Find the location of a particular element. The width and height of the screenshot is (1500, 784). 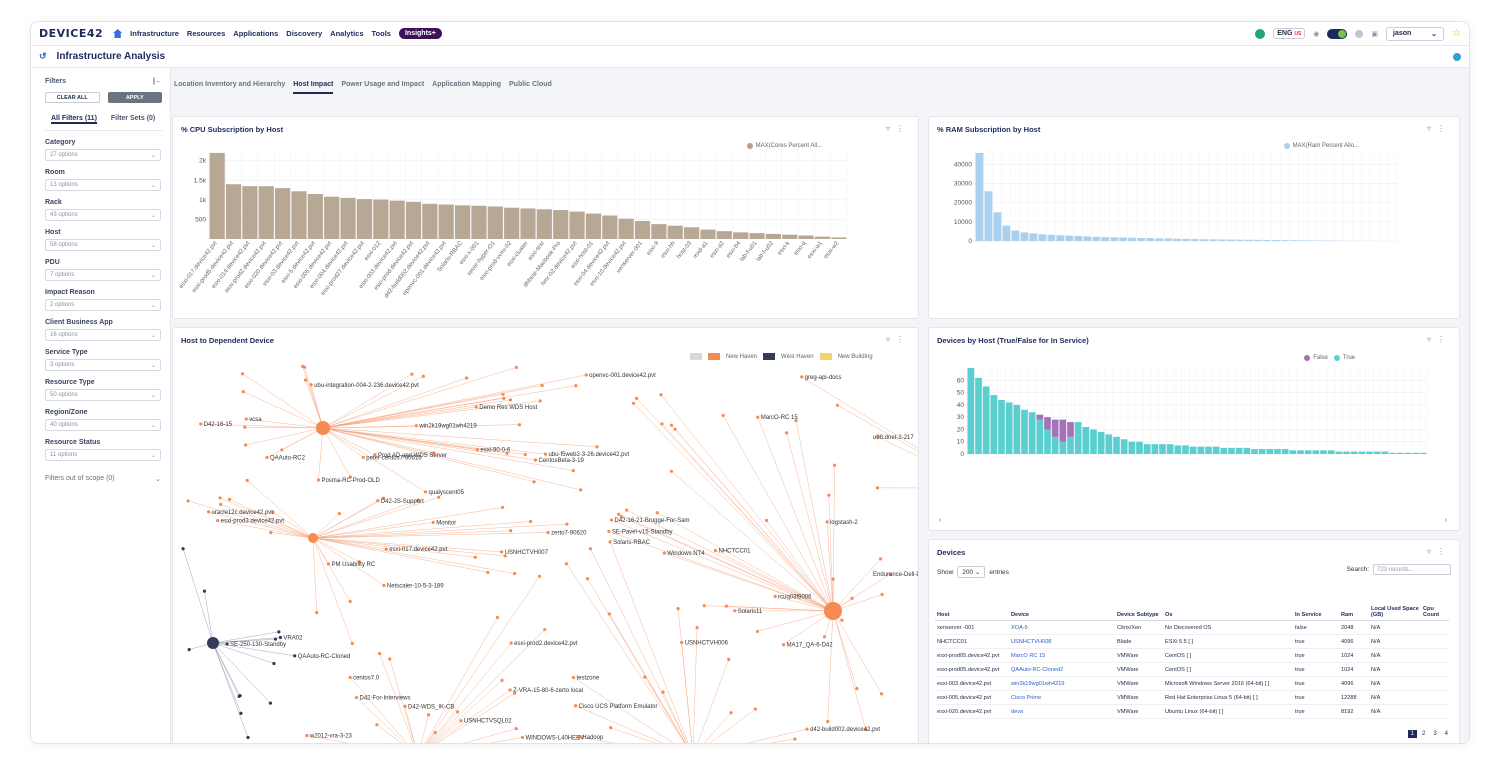

panel-menu-icon: ▿⋮ is located at coordinates (897, 339).